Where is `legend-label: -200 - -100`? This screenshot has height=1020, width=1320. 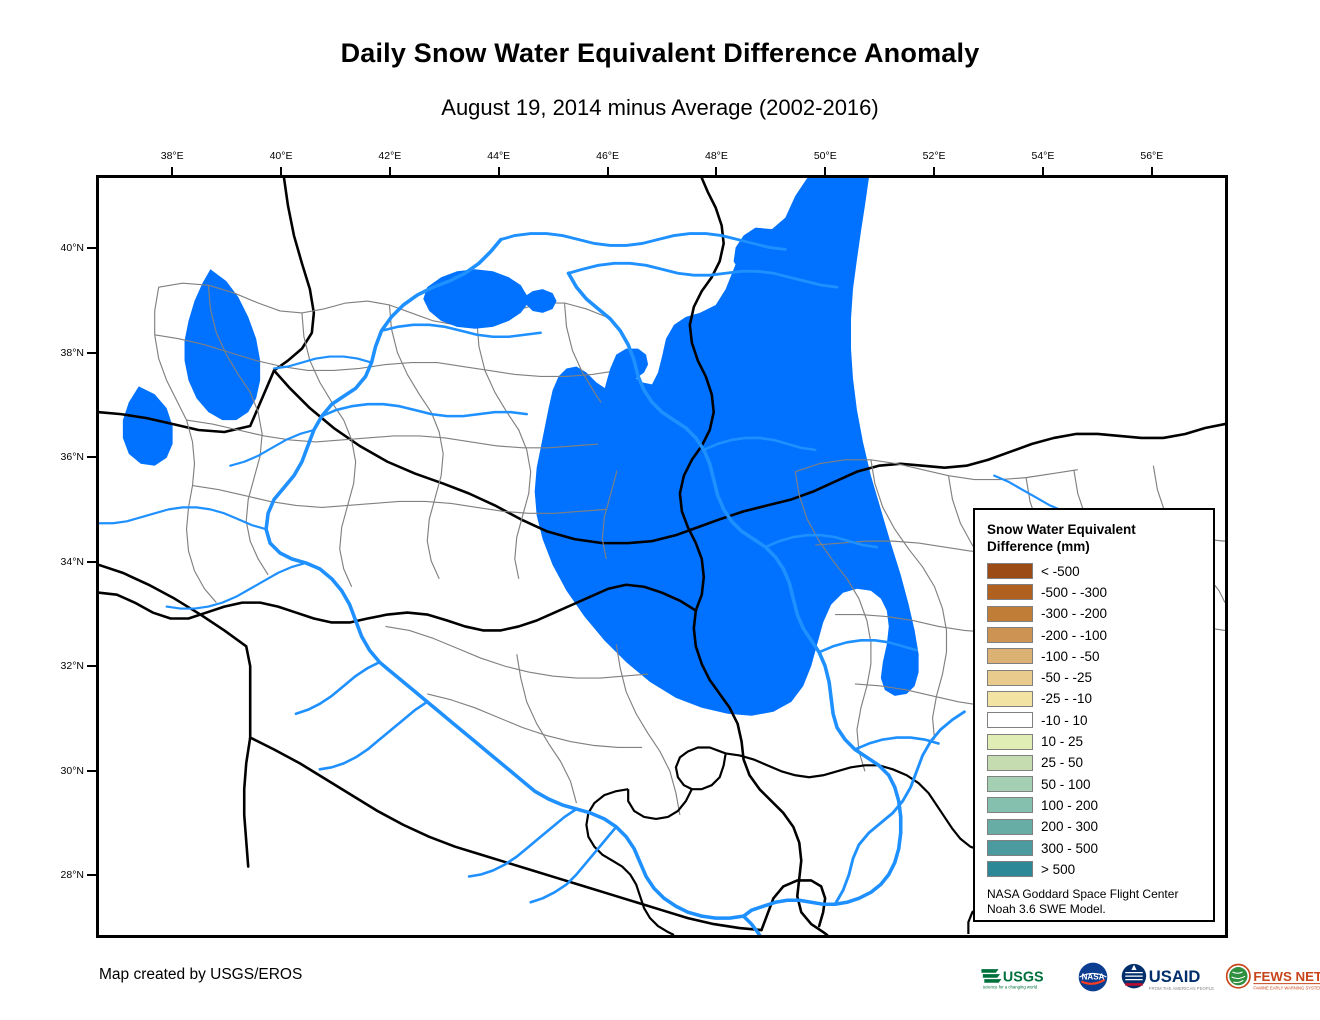 legend-label: -200 - -100 is located at coordinates (1074, 635).